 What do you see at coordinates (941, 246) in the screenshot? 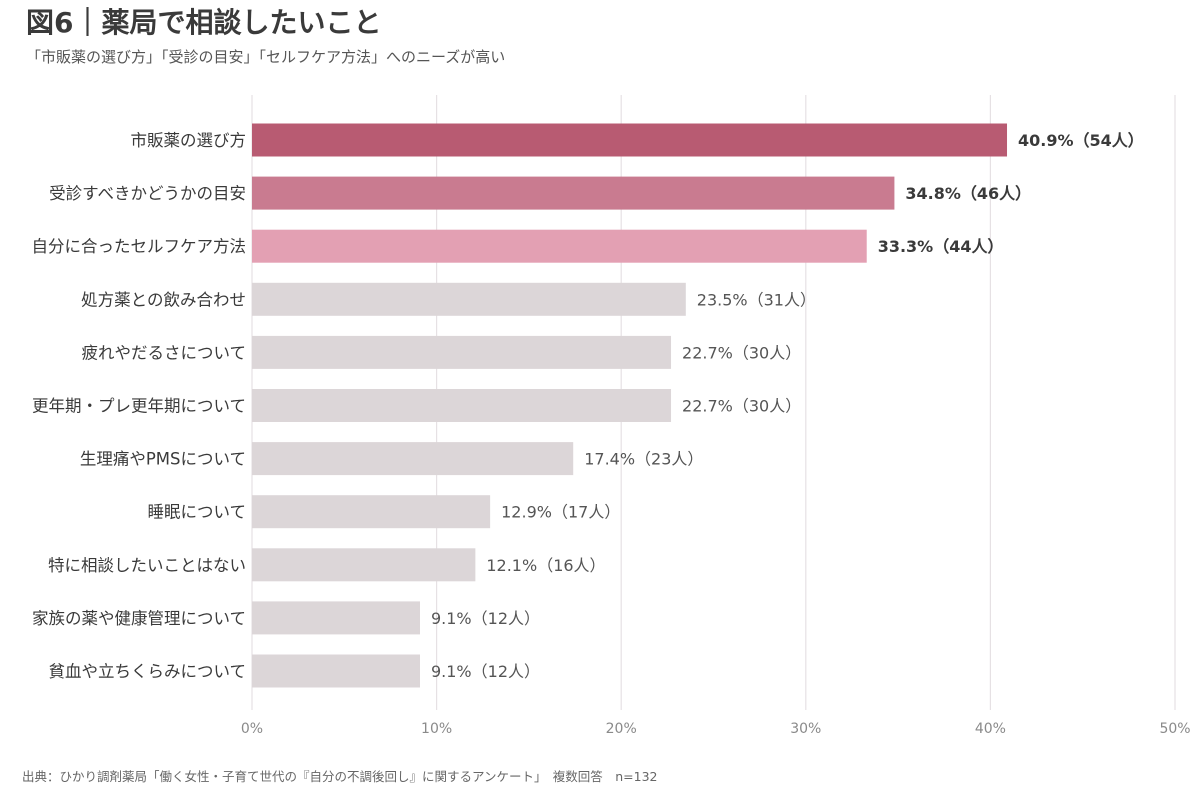
I see `data-label: 33.3%（44人）` at bounding box center [941, 246].